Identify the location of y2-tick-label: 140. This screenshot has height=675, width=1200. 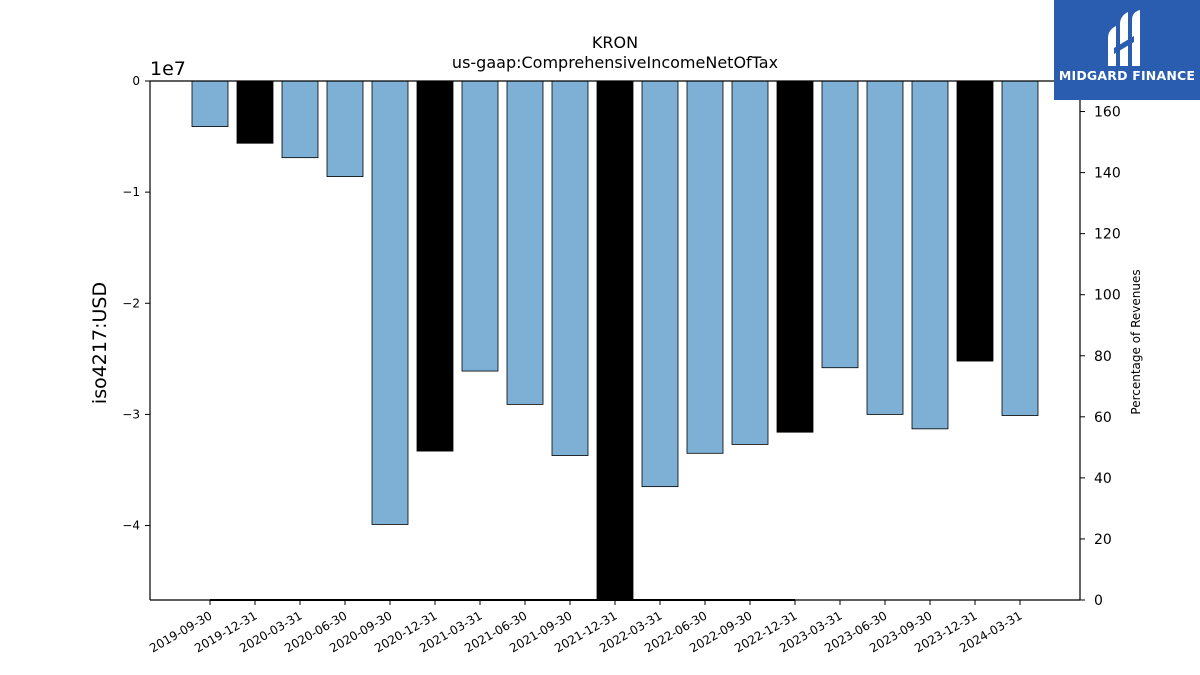
(1107, 174).